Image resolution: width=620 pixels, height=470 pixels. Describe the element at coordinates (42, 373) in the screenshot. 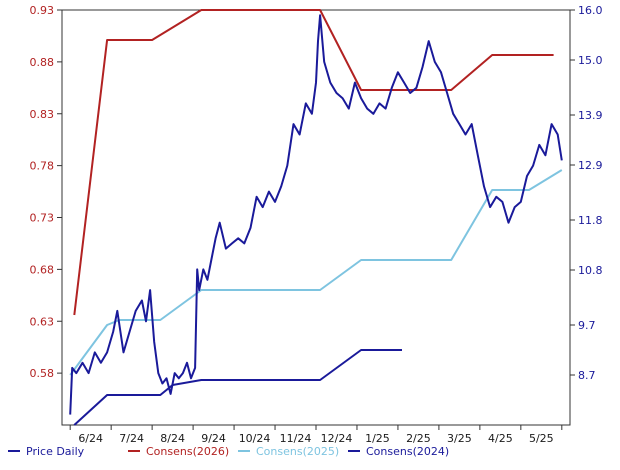

I see `left-axis-tick-label: 0.58` at that location.